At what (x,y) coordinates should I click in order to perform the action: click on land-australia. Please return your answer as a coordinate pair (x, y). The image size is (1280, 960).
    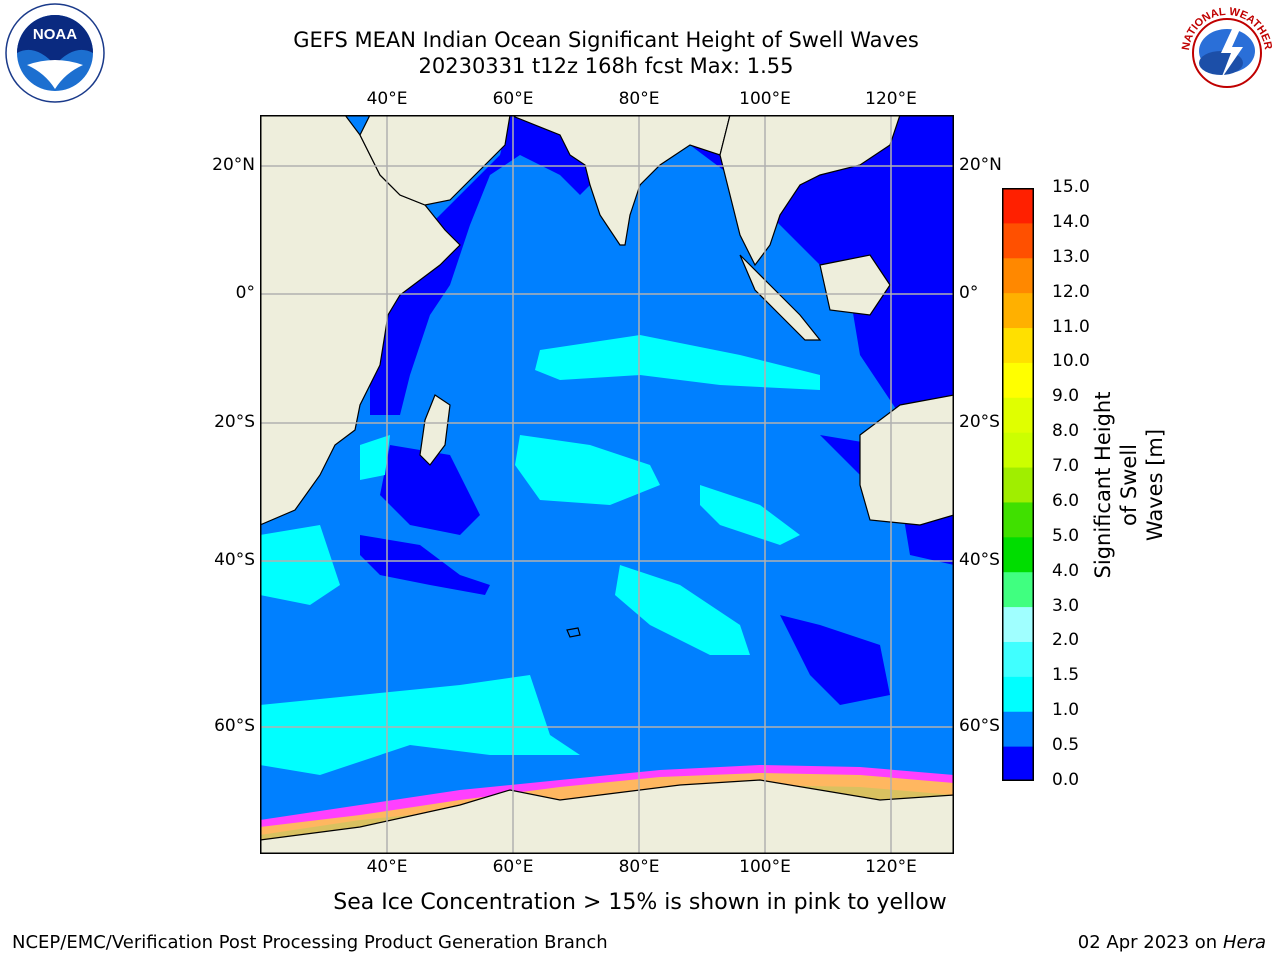
    Looking at the image, I should click on (906, 460).